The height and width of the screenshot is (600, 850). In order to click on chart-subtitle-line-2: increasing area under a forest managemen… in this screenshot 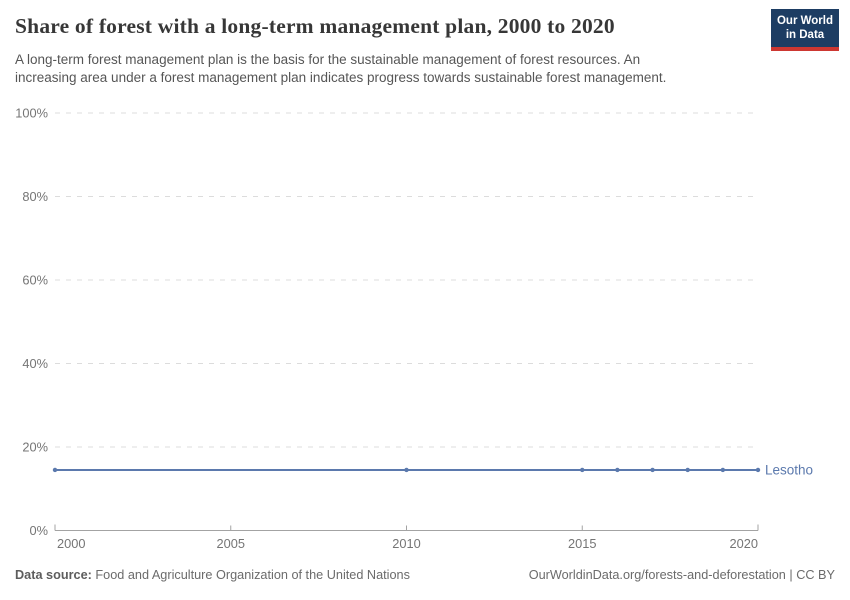, I will do `click(341, 77)`.